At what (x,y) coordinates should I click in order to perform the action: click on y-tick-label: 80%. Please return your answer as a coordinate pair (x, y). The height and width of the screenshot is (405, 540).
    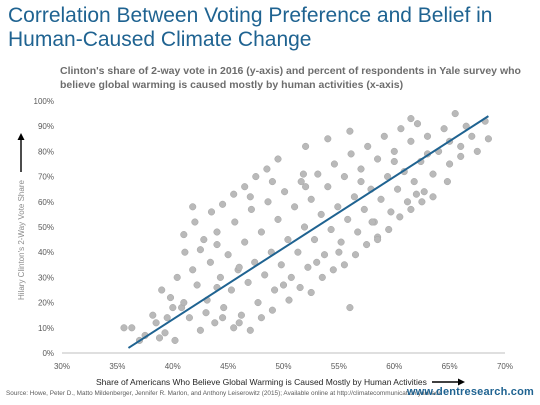
    Looking at the image, I should click on (46, 151).